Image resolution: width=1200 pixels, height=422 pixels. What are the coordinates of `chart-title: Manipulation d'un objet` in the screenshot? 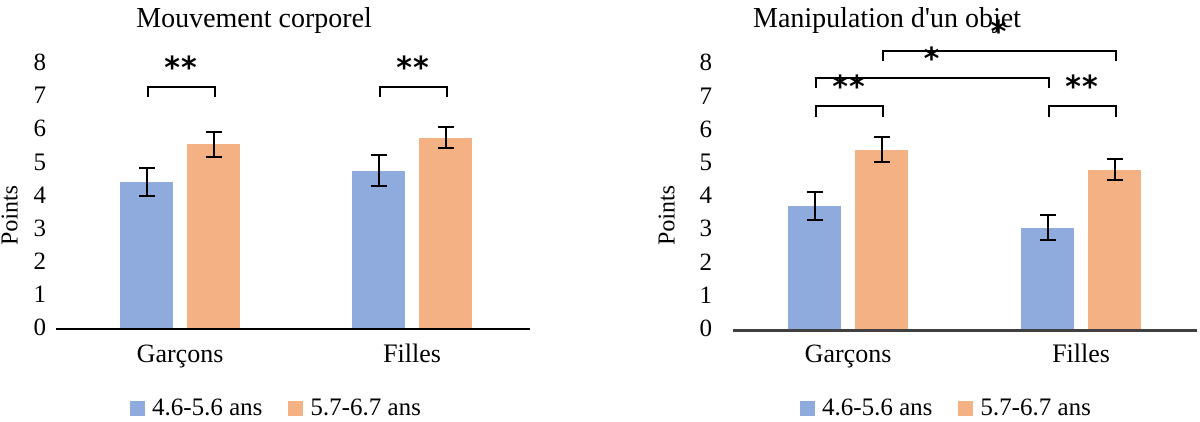 It's located at (887, 18).